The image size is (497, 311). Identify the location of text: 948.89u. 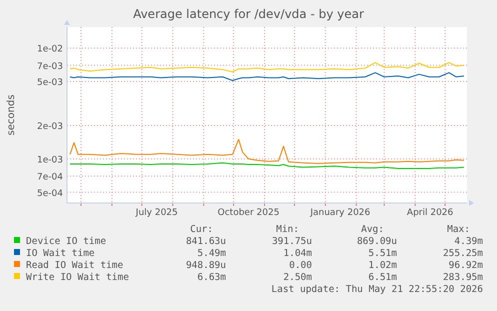
(206, 265).